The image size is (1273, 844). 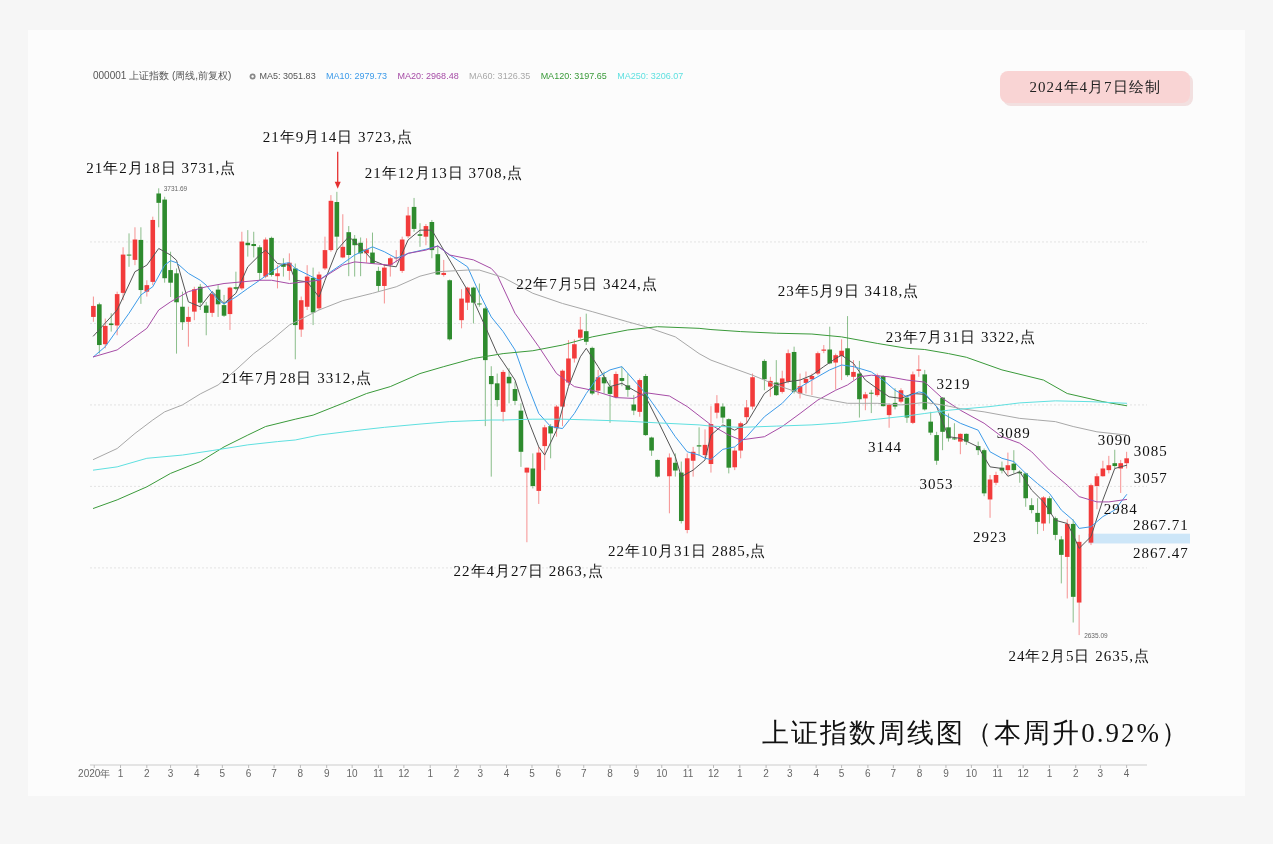 What do you see at coordinates (1150, 450) in the screenshot?
I see `annotation: 3085` at bounding box center [1150, 450].